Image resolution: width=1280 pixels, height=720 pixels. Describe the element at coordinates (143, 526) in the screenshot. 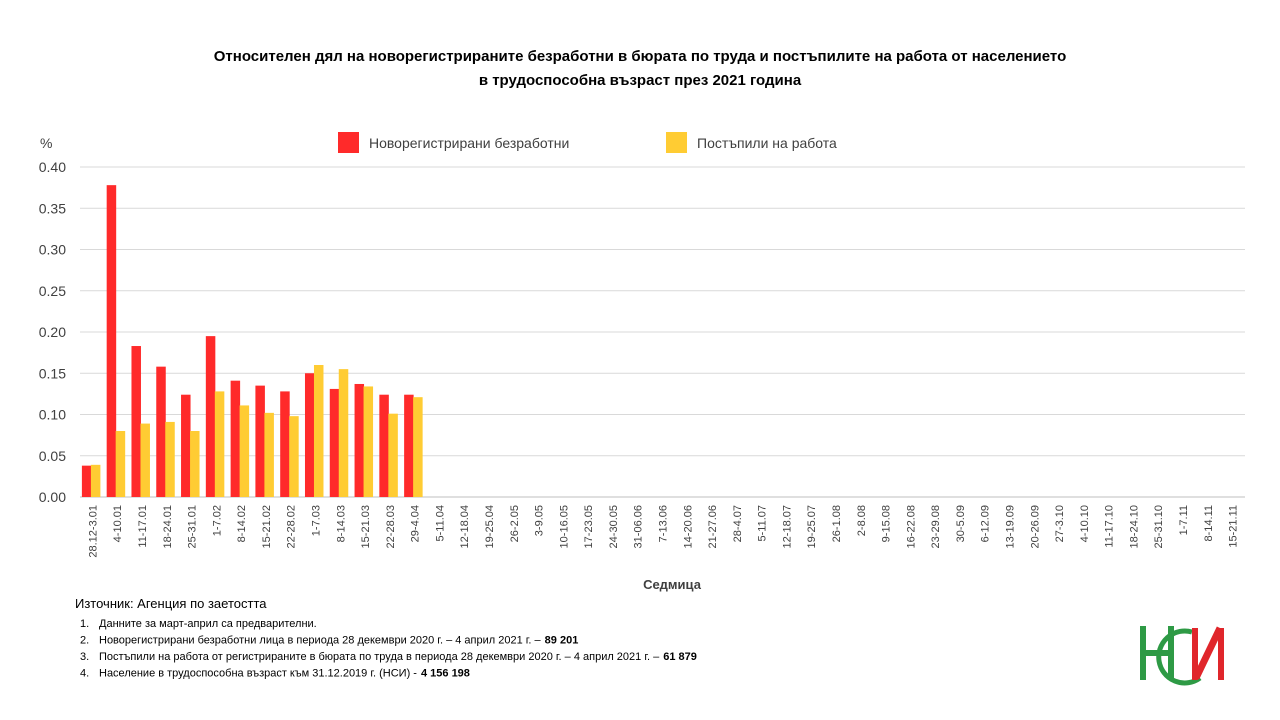

I see `x-tick-label: 11-17.01` at that location.